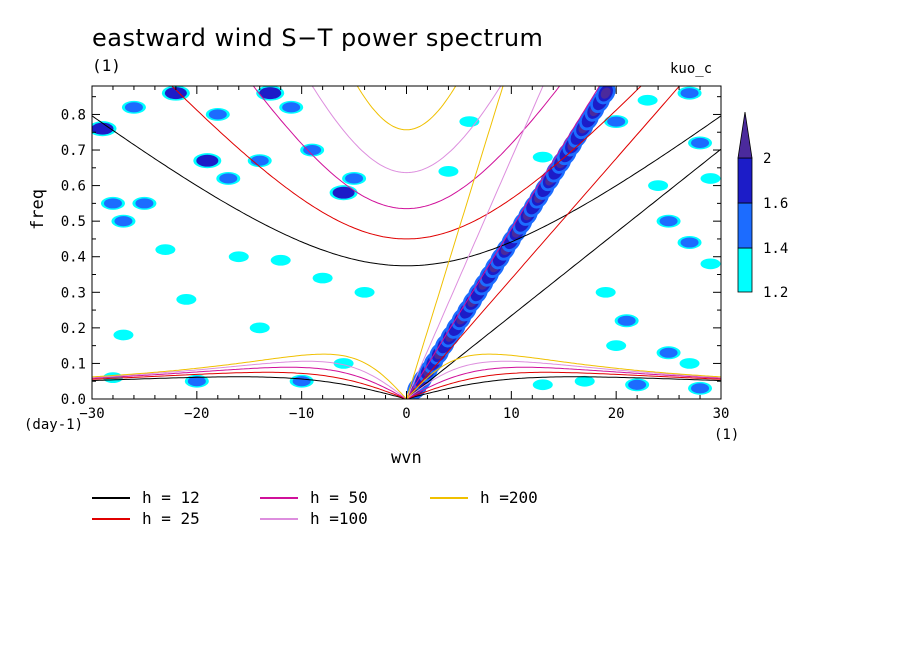 The width and height of the screenshot is (904, 654). I want to click on y-axis-label: freq, so click(38, 209).